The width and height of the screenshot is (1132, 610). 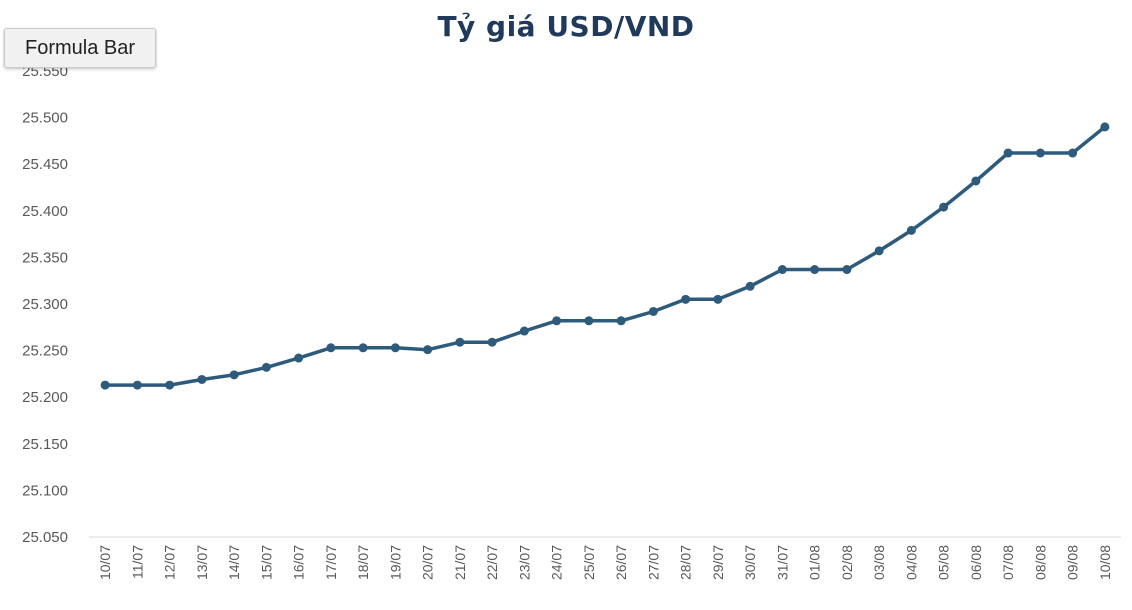 I want to click on formula-bar-button: Formula Bar, so click(x=80, y=48).